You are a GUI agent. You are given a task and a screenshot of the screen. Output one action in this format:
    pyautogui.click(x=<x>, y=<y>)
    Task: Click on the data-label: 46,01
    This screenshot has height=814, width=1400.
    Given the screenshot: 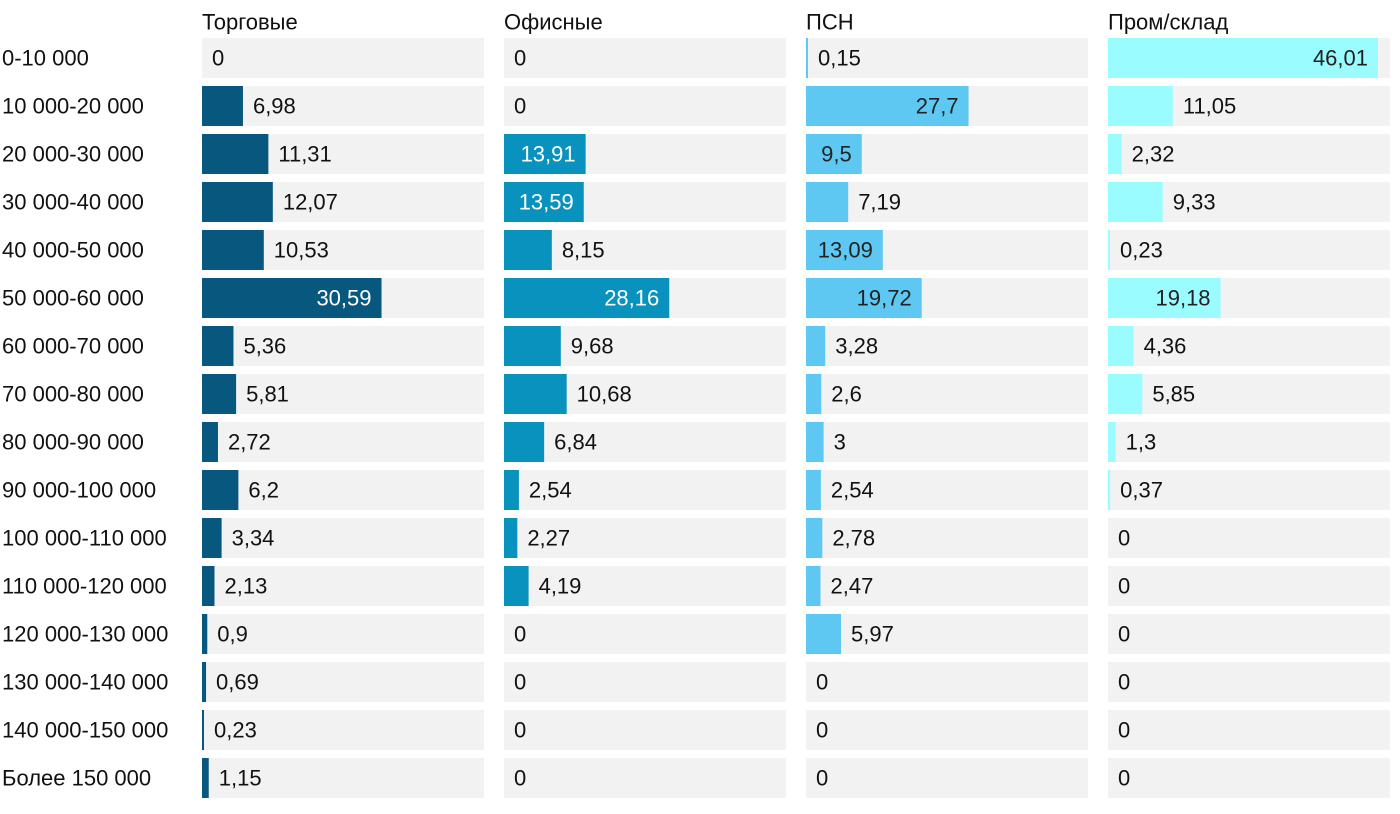 What is the action you would take?
    pyautogui.click(x=1340, y=58)
    